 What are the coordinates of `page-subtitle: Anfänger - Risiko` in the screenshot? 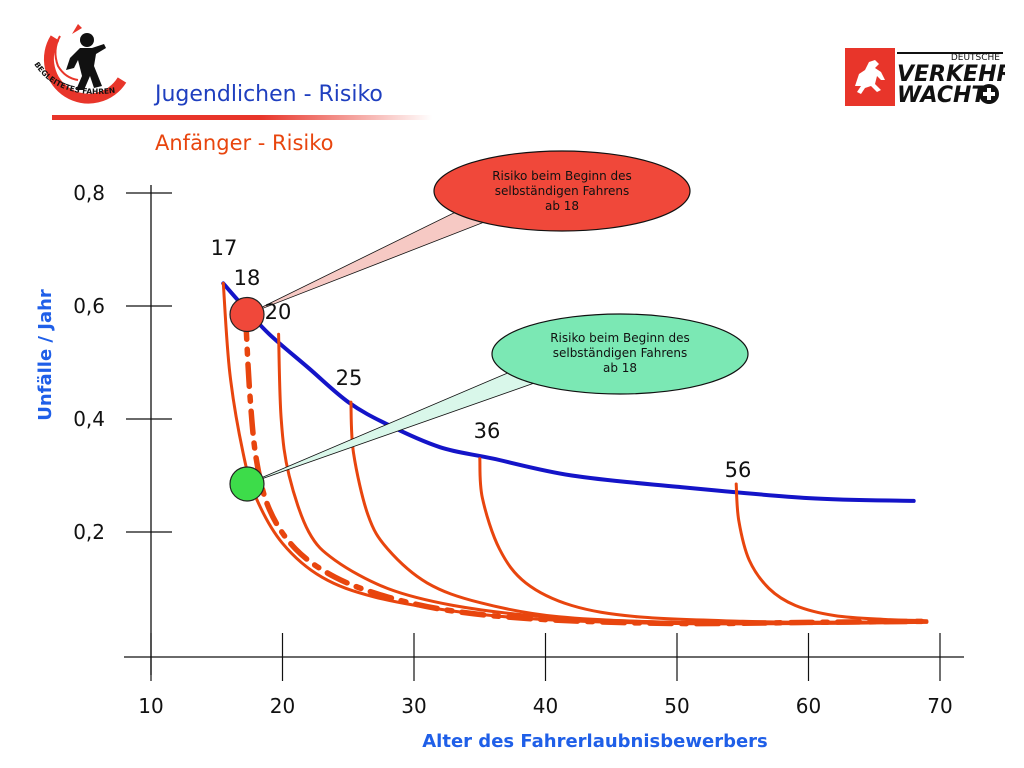 It's located at (244, 143).